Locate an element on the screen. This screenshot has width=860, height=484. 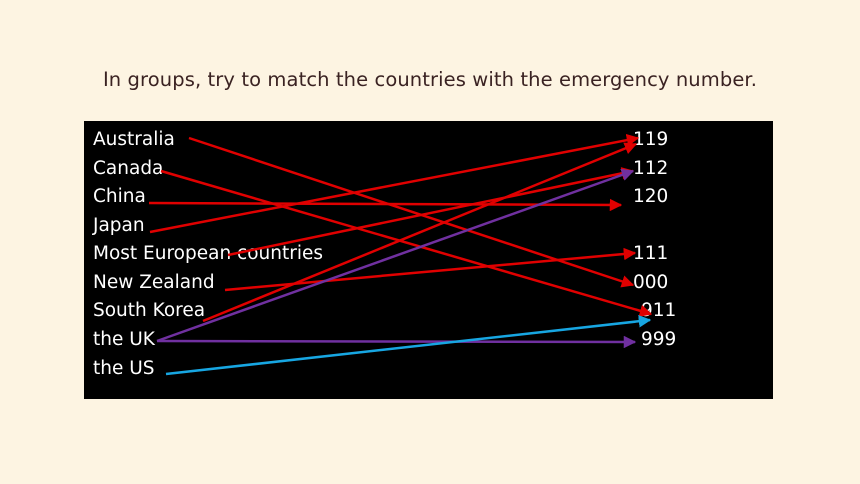
number-label-999: 999 is located at coordinates (659, 339).